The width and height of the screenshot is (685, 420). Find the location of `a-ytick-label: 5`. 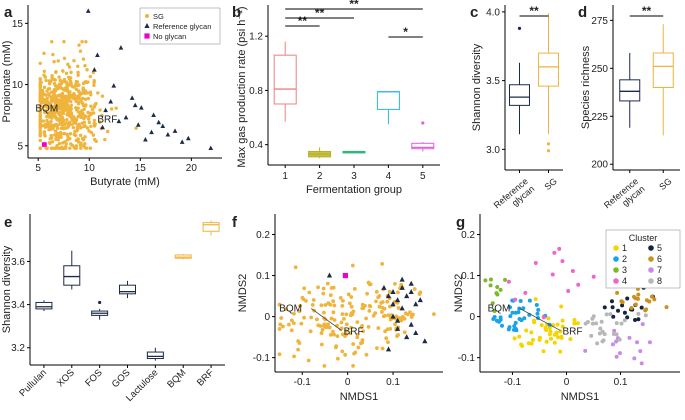

a-ytick-label: 5 is located at coordinates (20, 146).